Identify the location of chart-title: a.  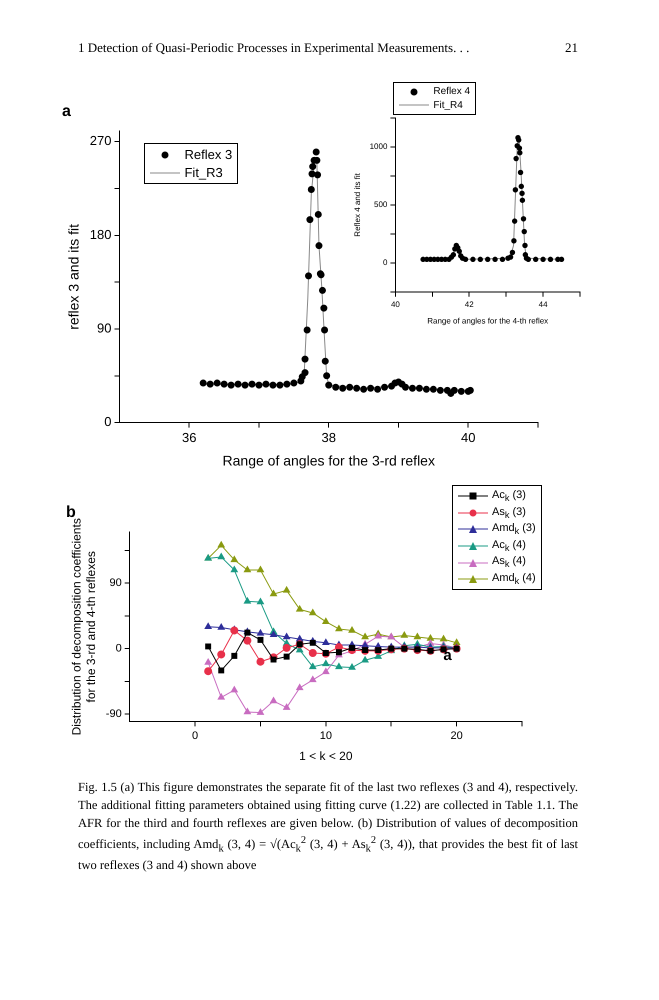
(66, 111).